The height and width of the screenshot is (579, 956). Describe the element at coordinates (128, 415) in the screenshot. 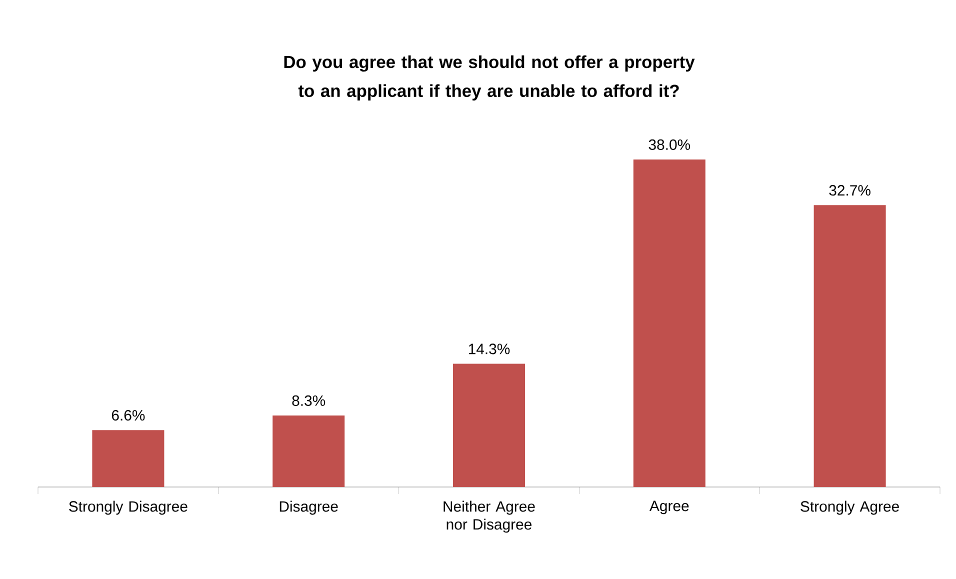

I see `data-label: 6.6%` at that location.